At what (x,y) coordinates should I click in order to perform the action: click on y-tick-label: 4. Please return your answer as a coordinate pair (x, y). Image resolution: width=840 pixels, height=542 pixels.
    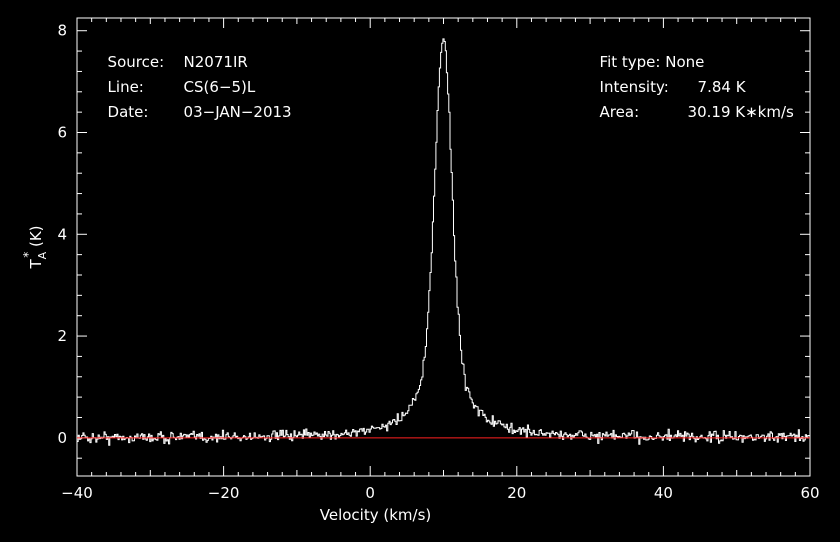
    Looking at the image, I should click on (62, 234).